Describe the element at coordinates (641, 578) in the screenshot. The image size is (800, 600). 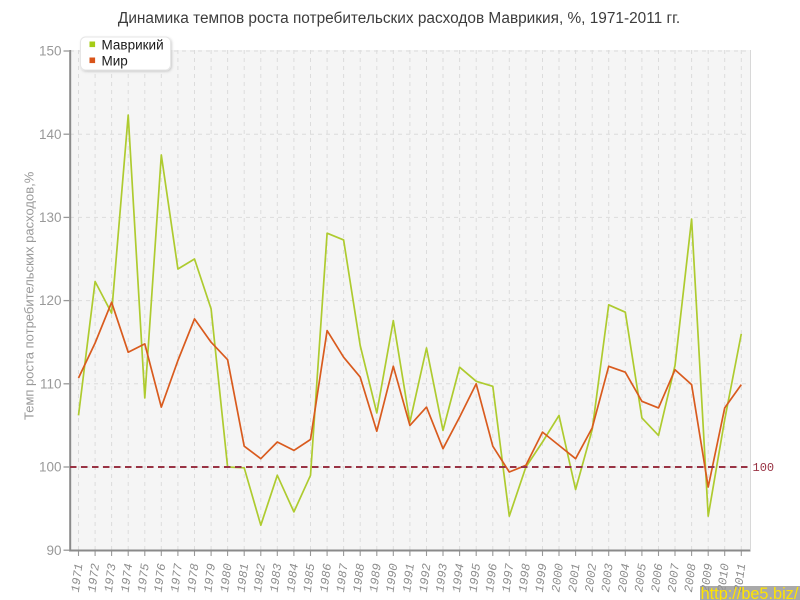
I see `svg-text: 2005` at that location.